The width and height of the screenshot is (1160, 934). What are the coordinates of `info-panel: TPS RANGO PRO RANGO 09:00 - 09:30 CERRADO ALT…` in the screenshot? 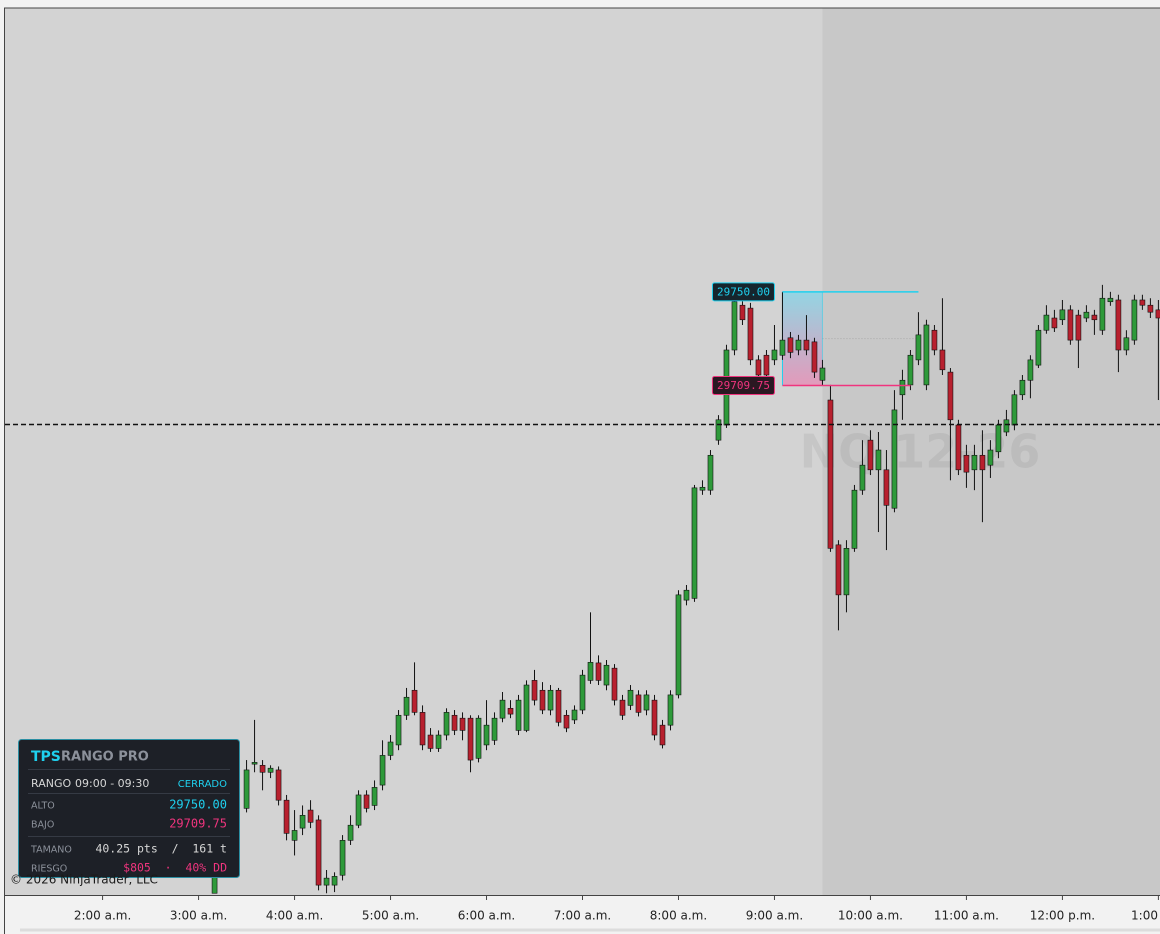 It's located at (129, 808).